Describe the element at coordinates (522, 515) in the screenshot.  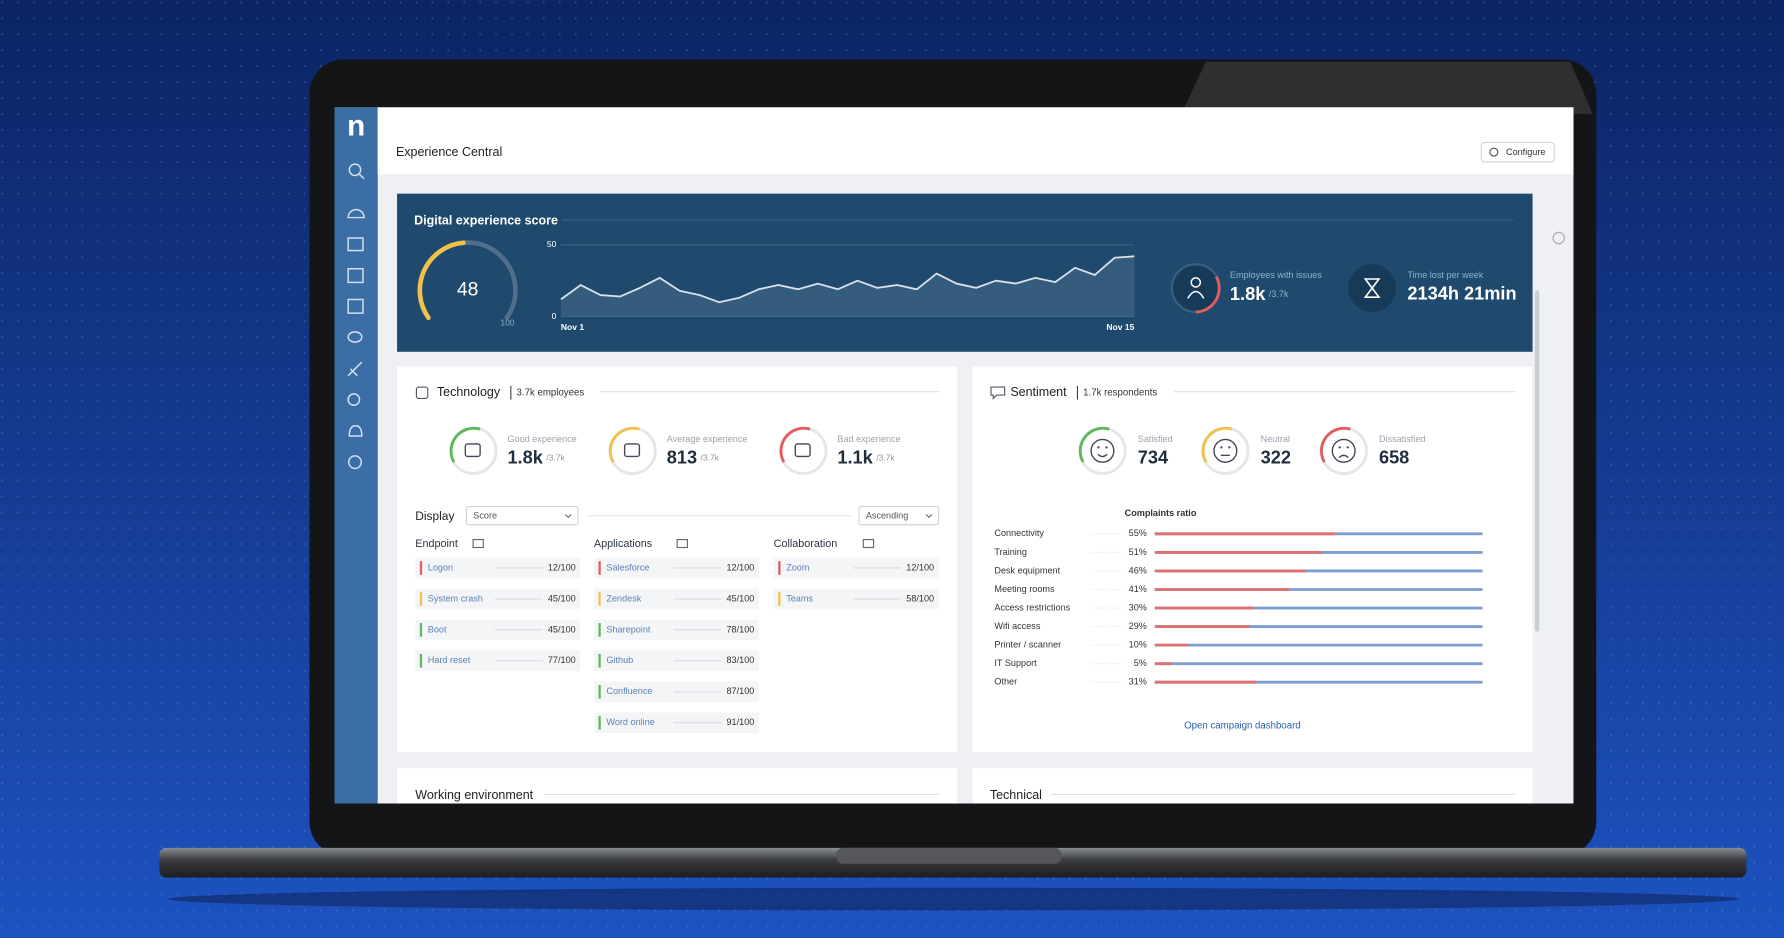
I see `sort-dropdown` at that location.